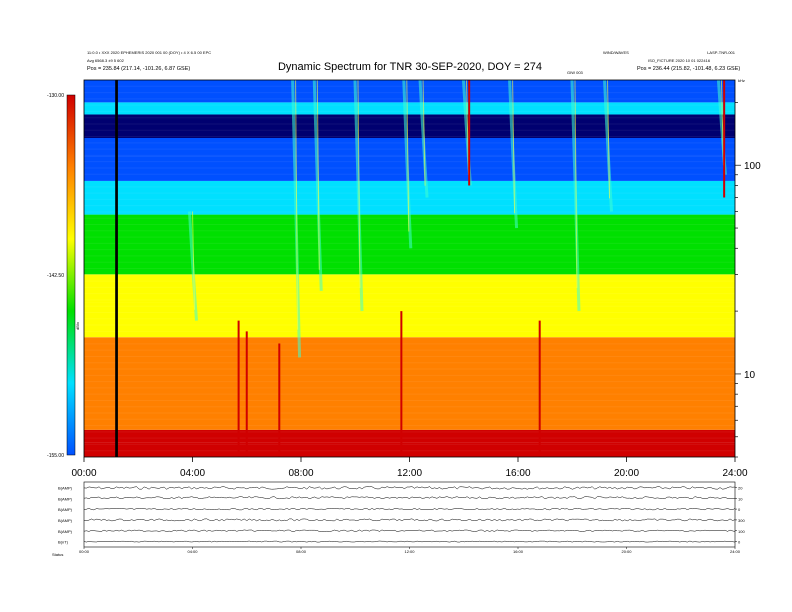 This screenshot has height=612, width=792. What do you see at coordinates (71, 275) in the screenshot?
I see `colorbar-gradient` at bounding box center [71, 275].